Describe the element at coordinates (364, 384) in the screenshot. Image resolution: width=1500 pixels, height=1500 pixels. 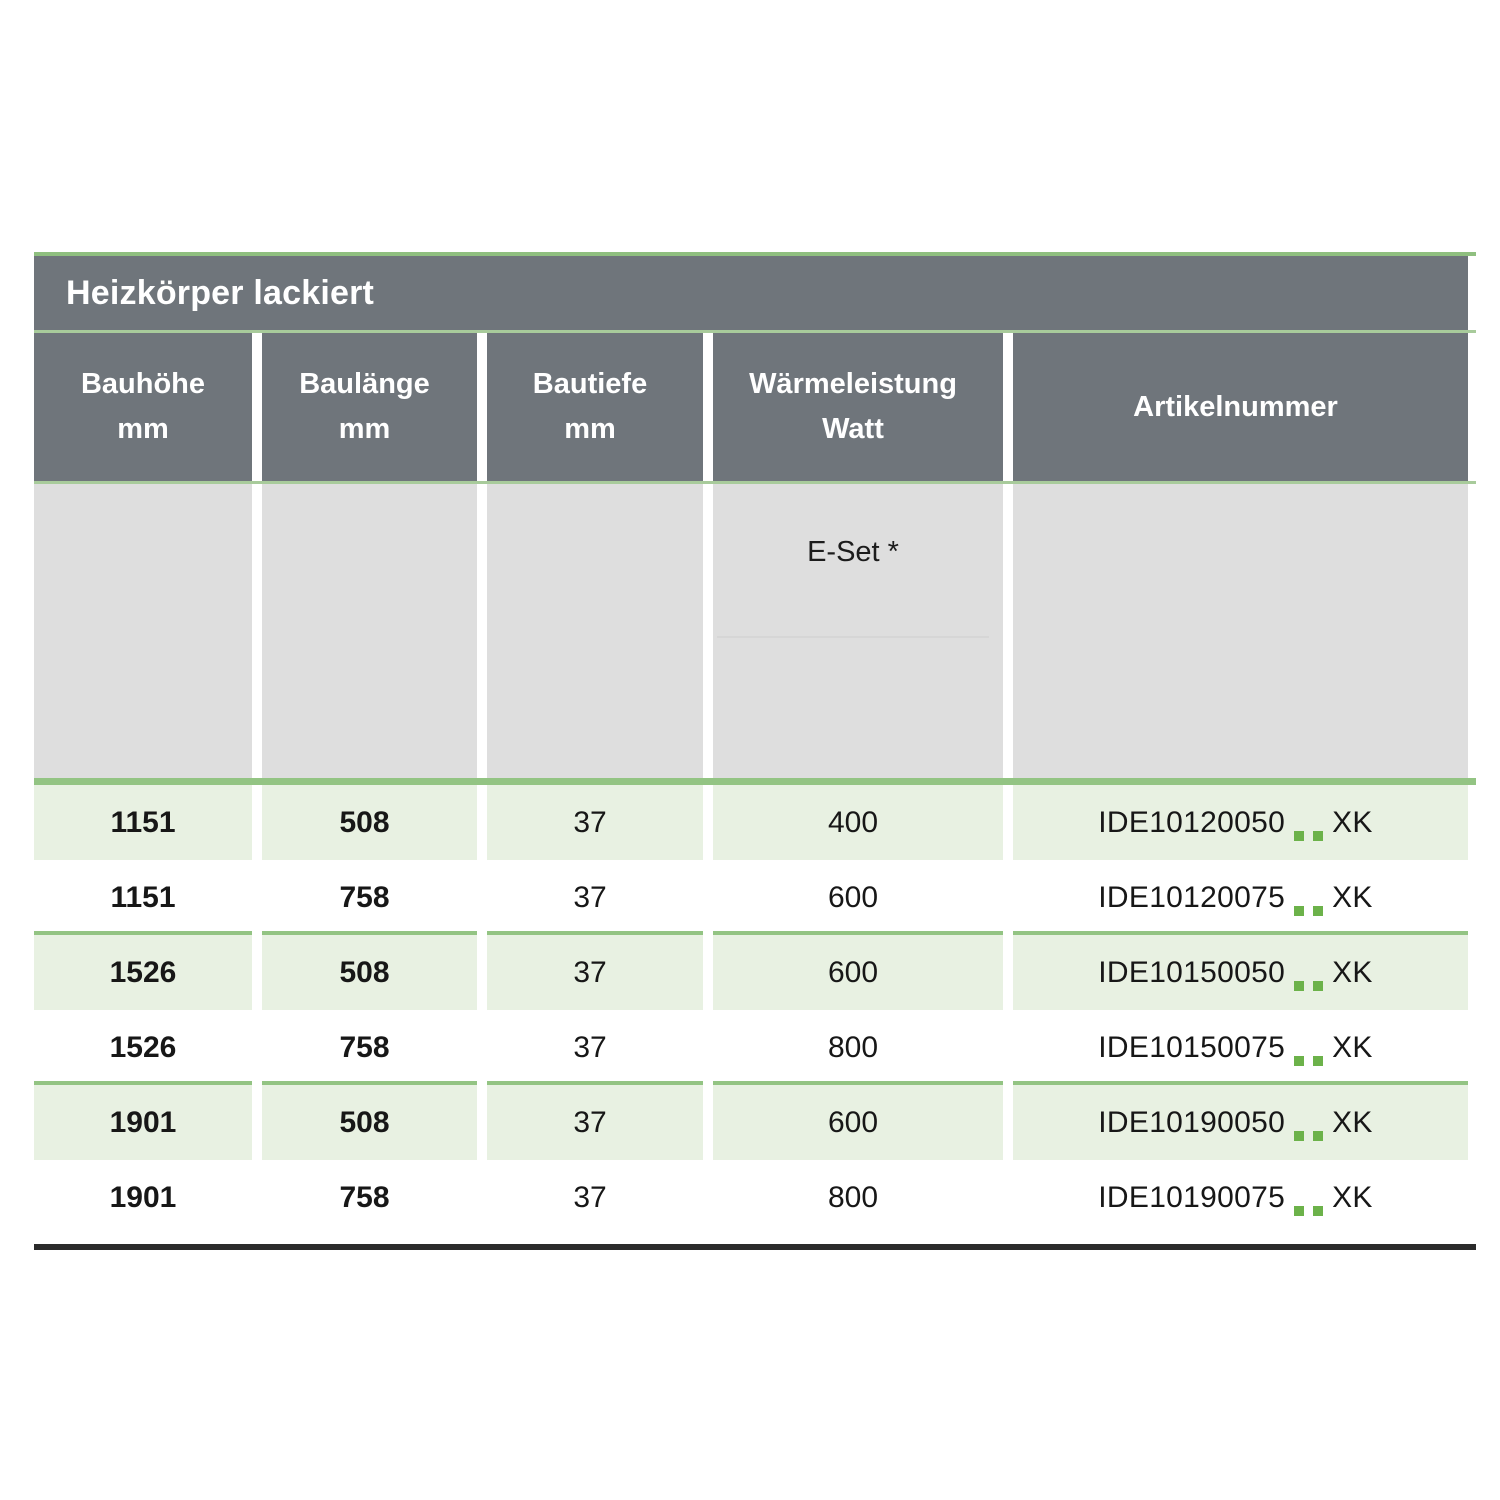
I see `column-header-baulaenge-line1: Baulänge` at that location.